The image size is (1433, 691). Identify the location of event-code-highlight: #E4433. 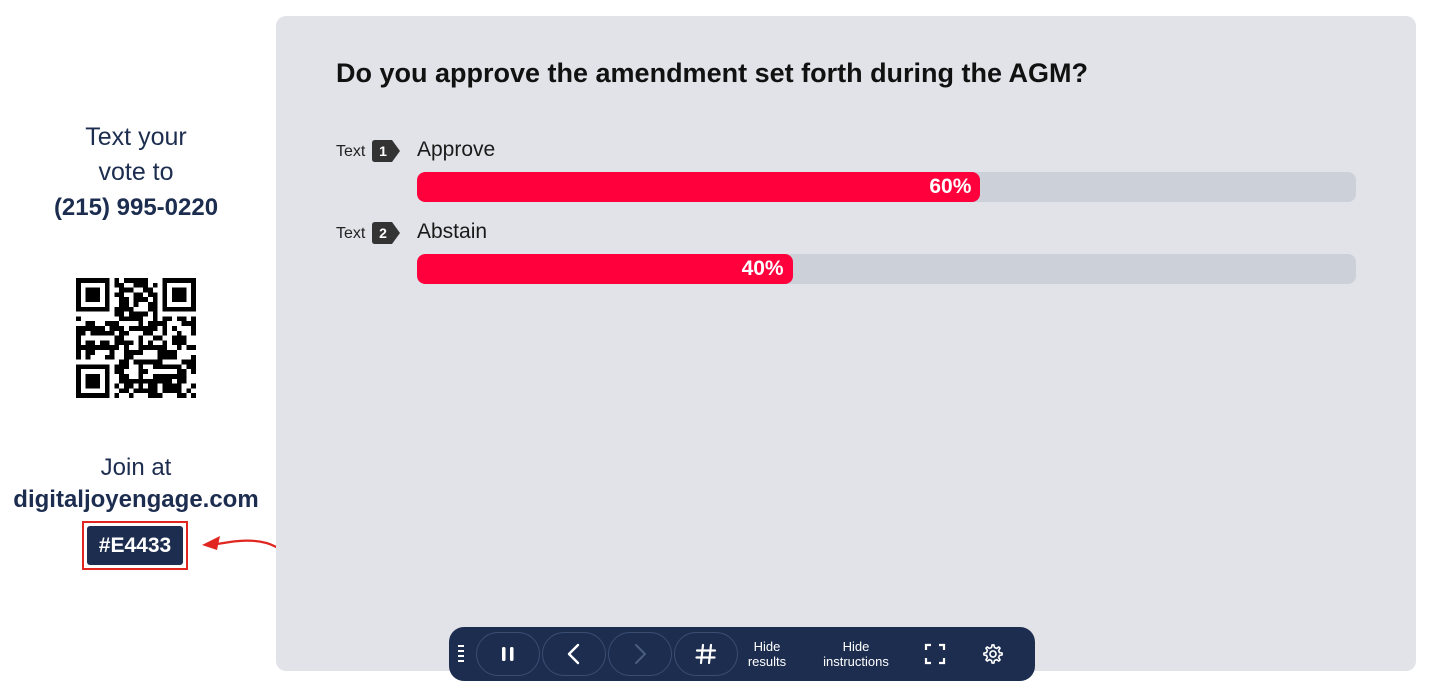
(135, 545).